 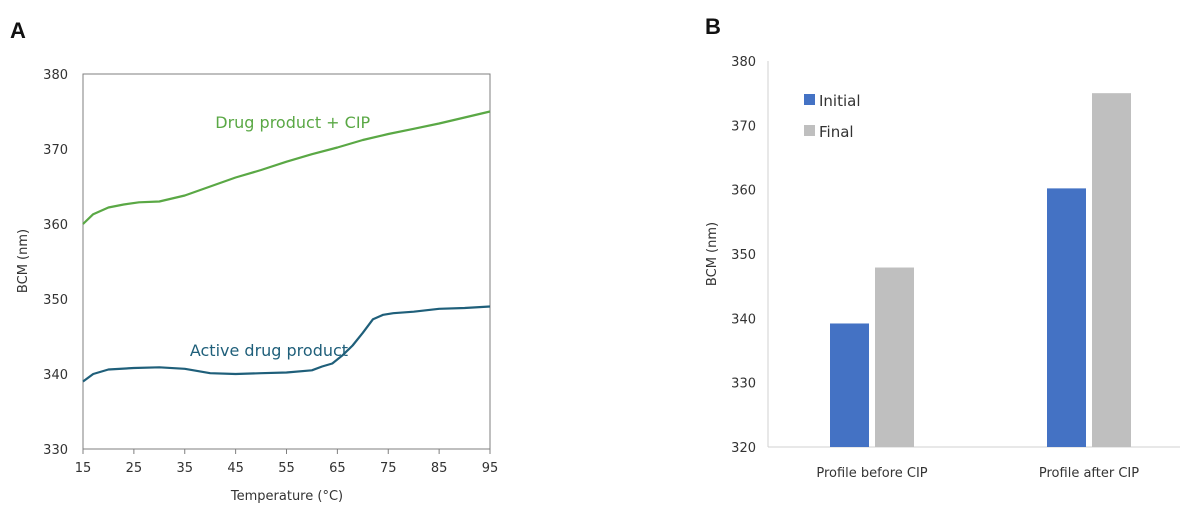 I want to click on chart-a-y-tick-label: 370, so click(x=55, y=150).